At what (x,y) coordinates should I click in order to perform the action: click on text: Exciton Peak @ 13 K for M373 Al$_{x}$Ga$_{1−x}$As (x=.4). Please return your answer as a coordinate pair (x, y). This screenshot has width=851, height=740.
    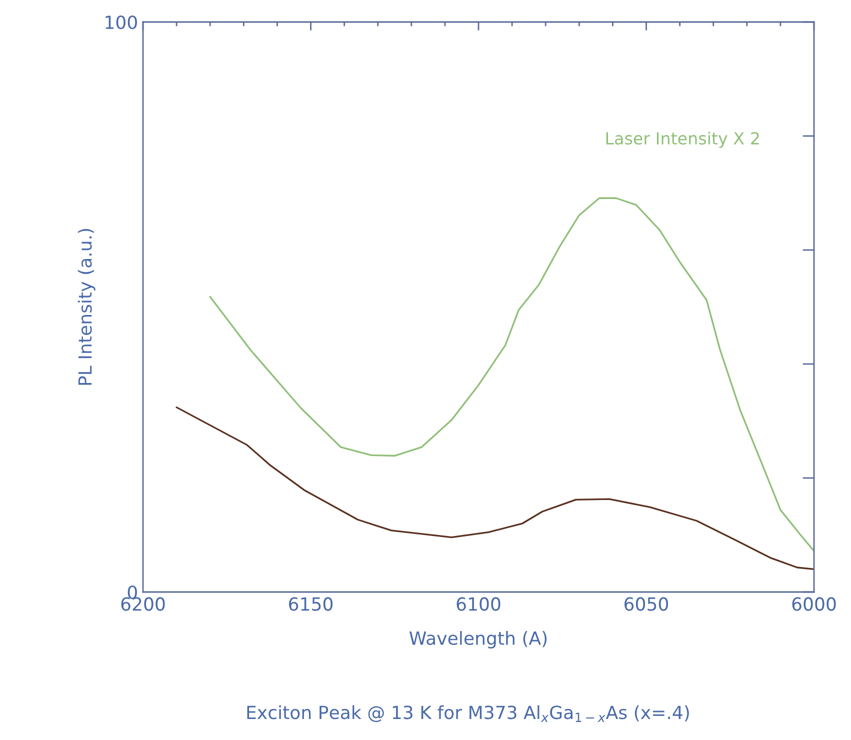
    Looking at the image, I should click on (468, 713).